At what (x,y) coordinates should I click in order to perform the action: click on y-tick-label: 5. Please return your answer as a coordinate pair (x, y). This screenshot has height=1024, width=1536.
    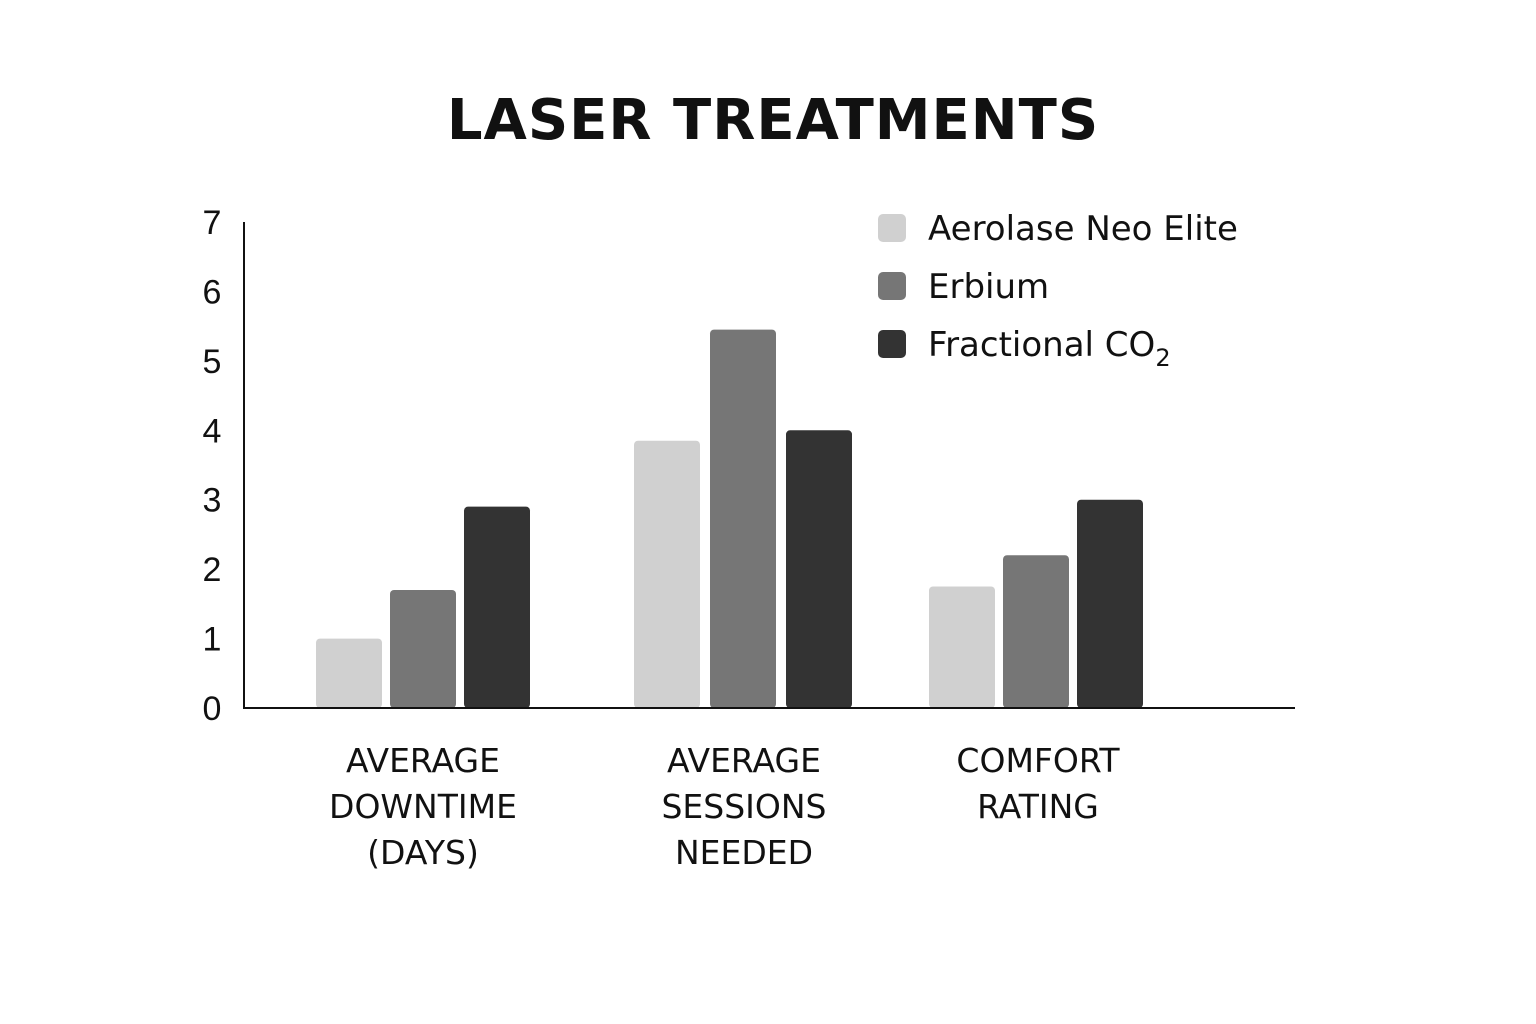
    Looking at the image, I should click on (212, 362).